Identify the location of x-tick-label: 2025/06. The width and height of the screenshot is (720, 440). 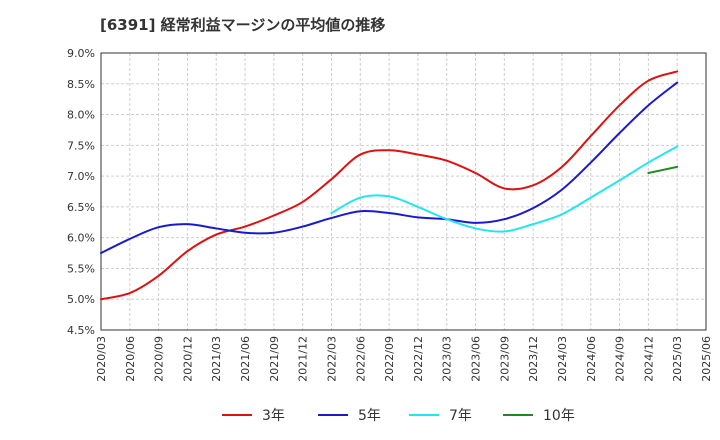
(706, 359).